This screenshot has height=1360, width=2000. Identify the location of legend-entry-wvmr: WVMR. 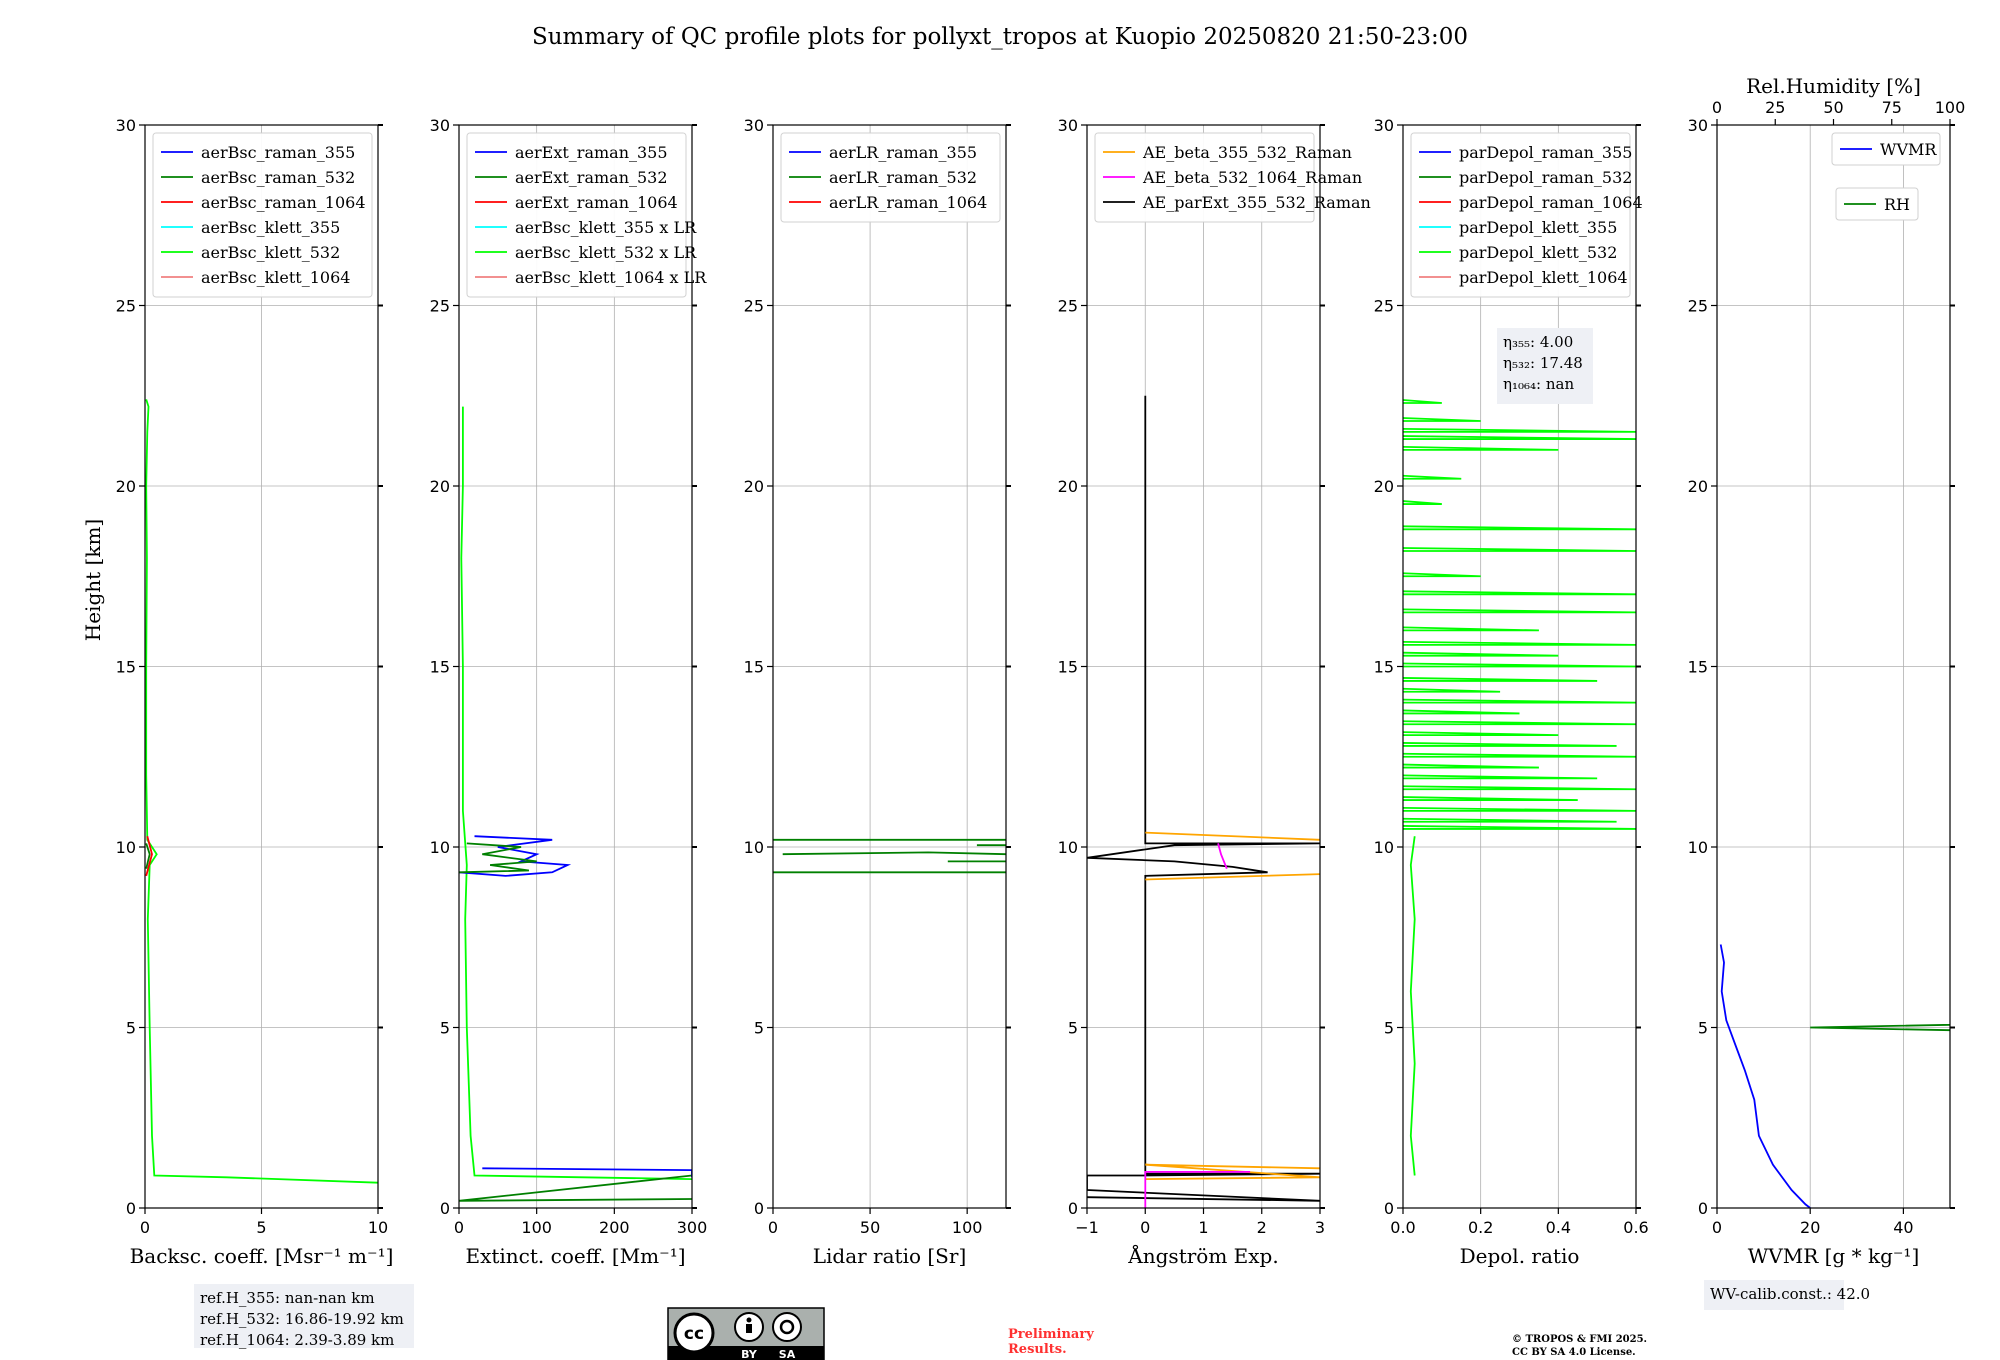
(1908, 149).